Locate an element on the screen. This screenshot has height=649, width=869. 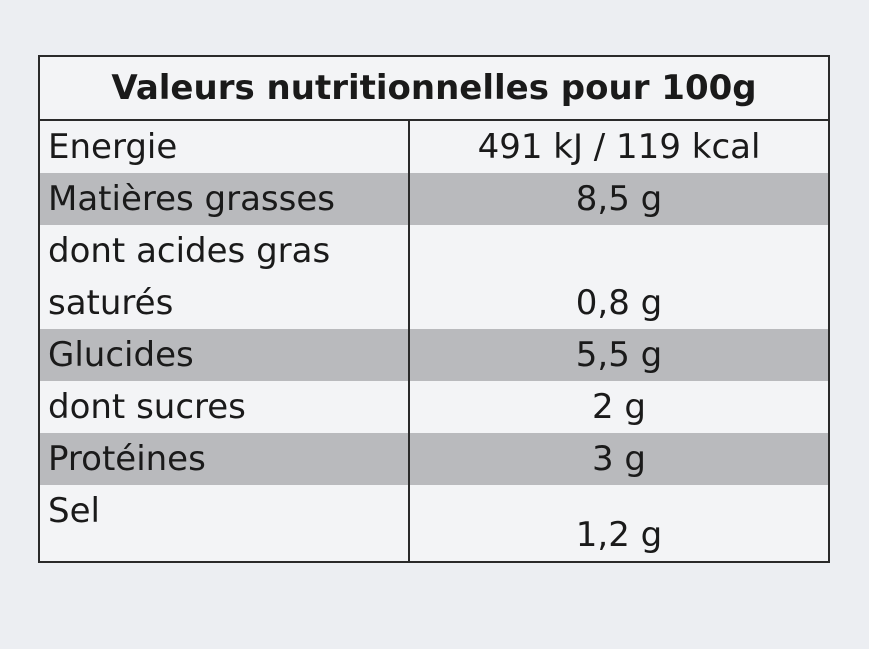
nutrient-value: 2 g is located at coordinates (619, 407).